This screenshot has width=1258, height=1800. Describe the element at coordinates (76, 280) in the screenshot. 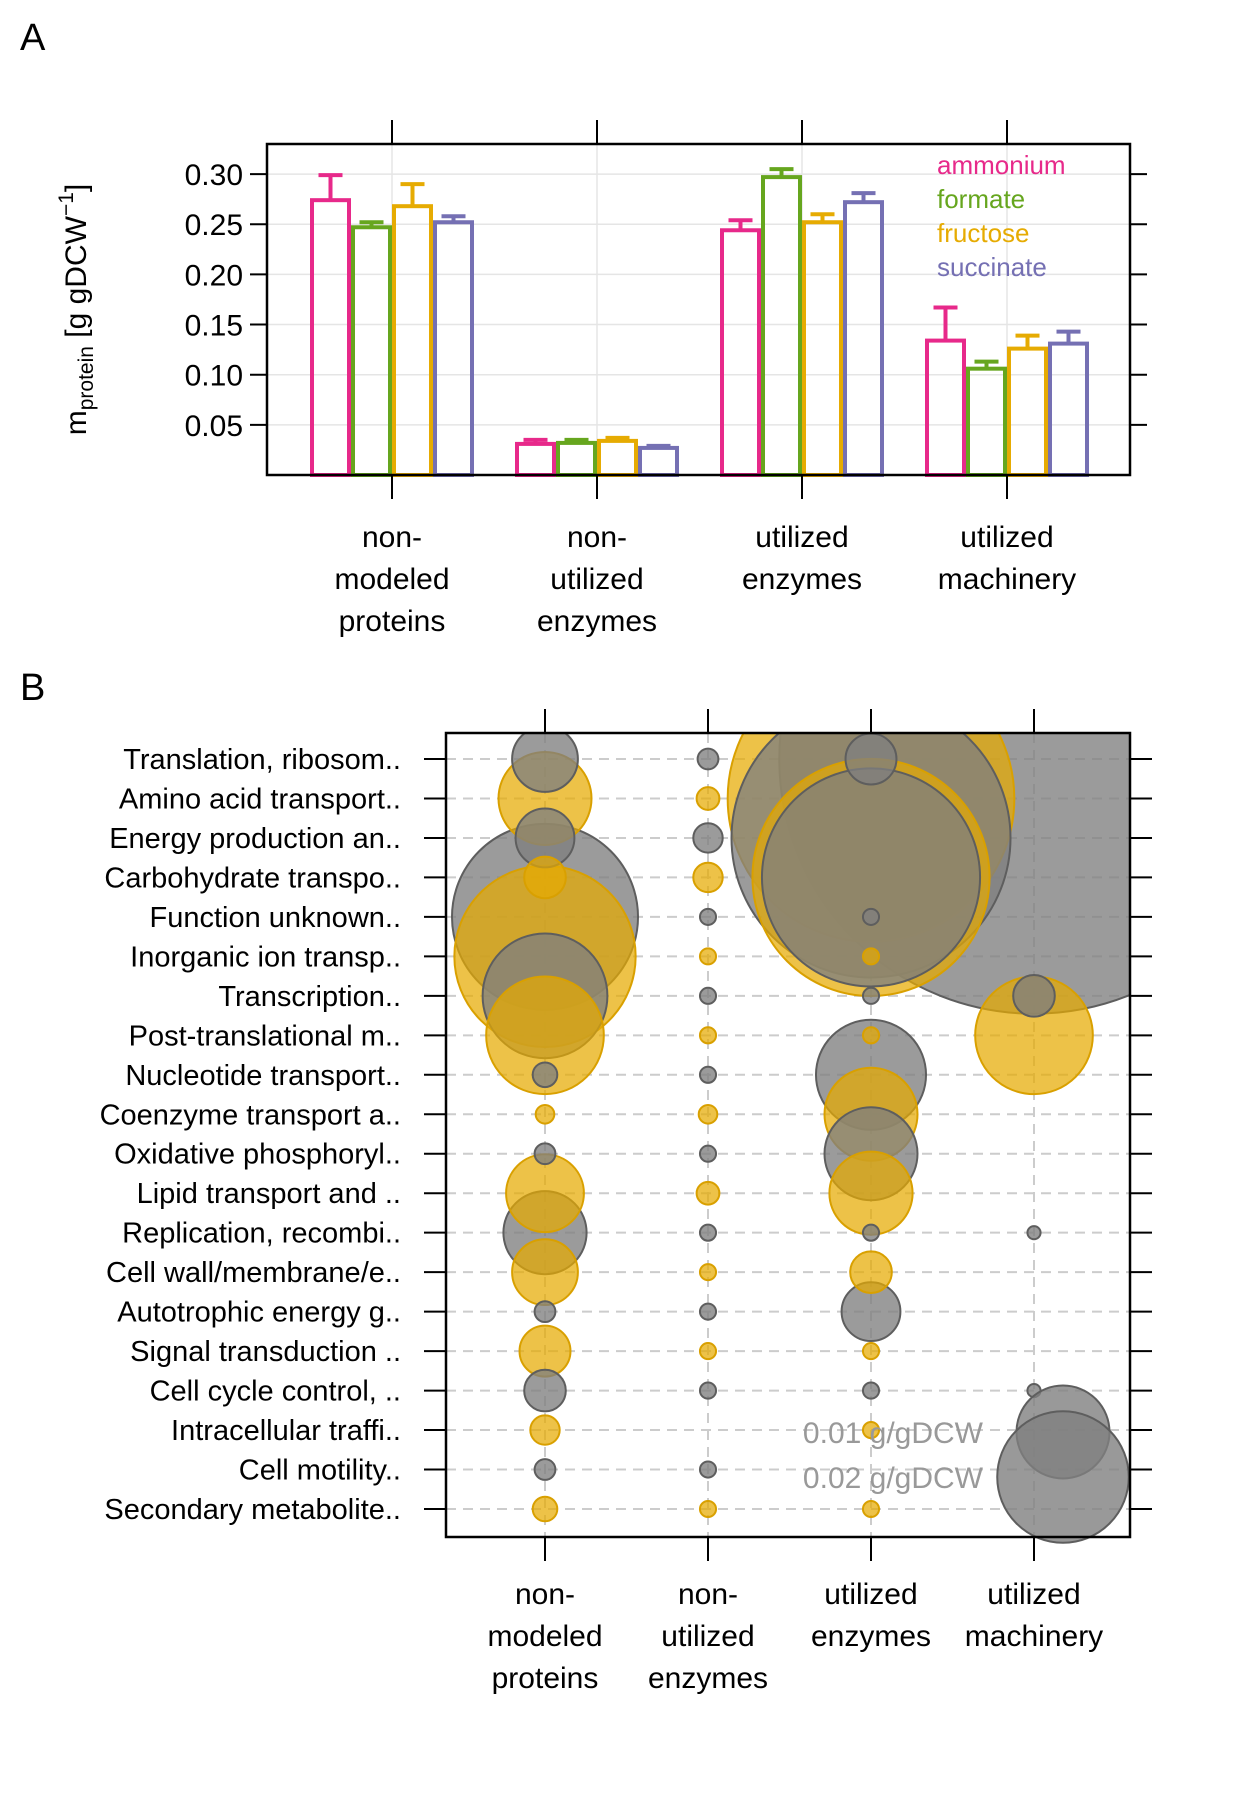

I see `y-label-unit: [g gDCW` at that location.